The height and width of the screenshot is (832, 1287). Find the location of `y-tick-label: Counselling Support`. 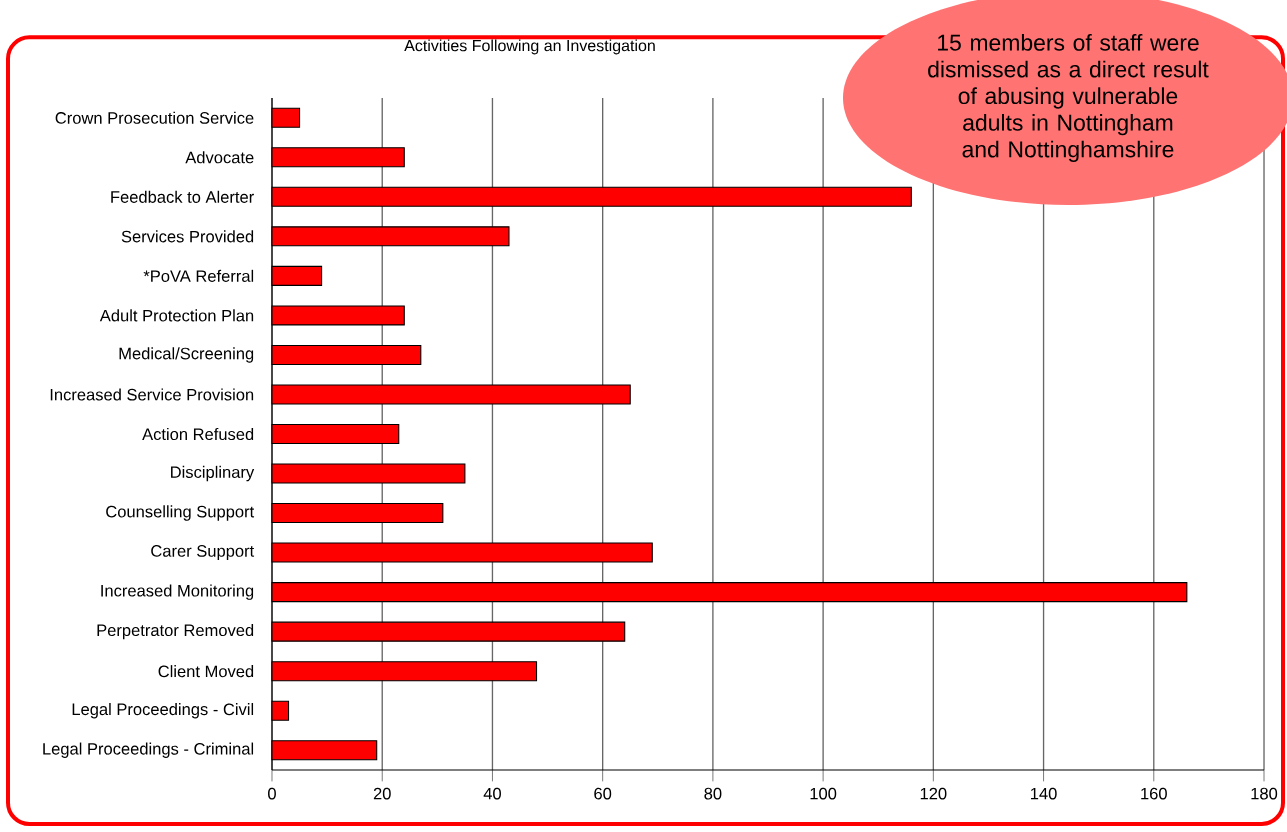

y-tick-label: Counselling Support is located at coordinates (180, 513).